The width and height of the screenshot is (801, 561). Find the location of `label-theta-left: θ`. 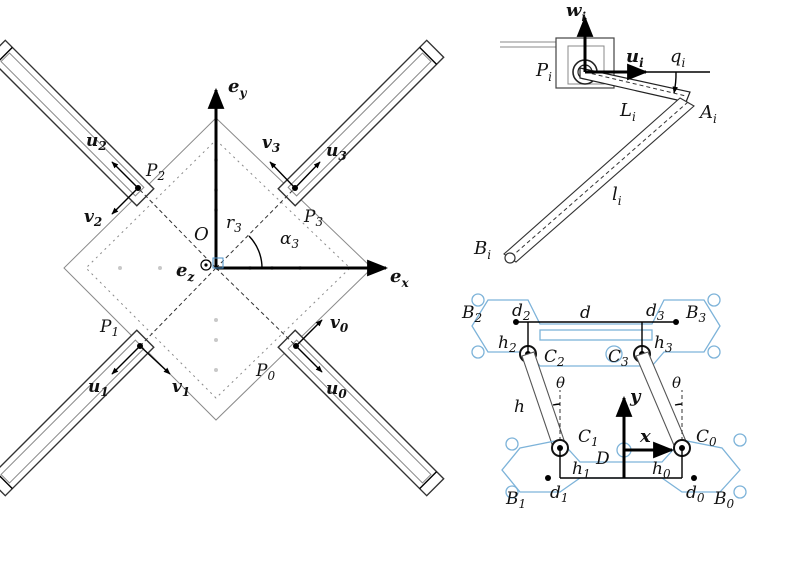

label-theta-left: θ is located at coordinates (560, 383).